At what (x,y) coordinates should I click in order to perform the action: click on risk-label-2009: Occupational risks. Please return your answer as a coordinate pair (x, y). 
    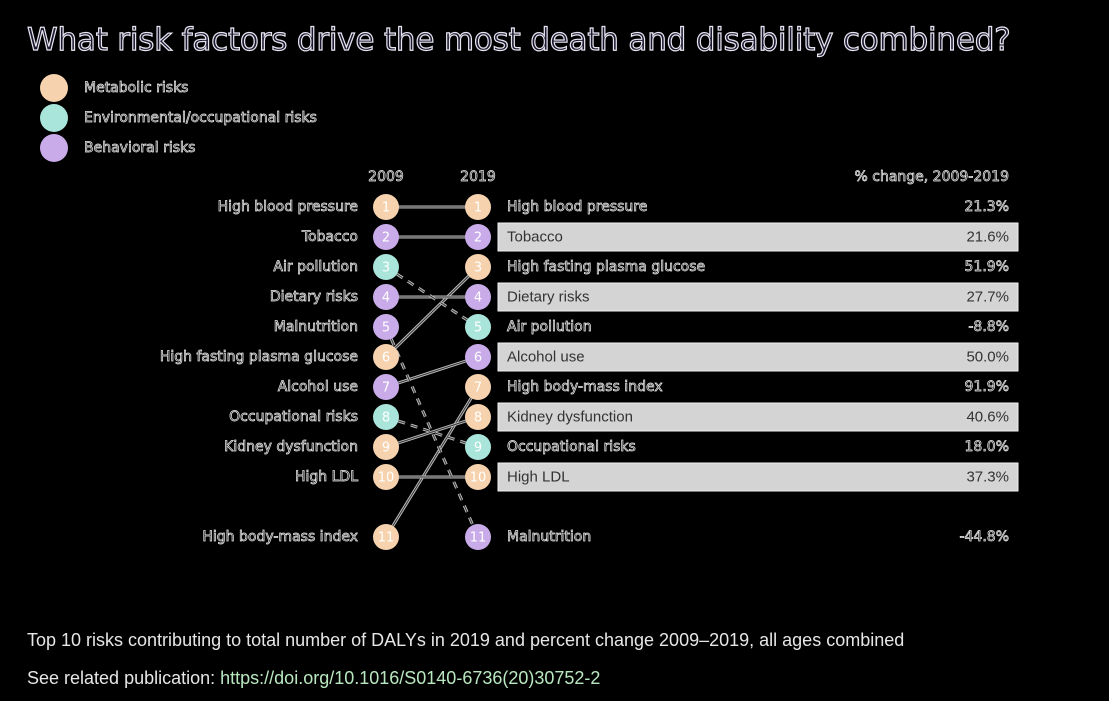
    Looking at the image, I should click on (293, 417).